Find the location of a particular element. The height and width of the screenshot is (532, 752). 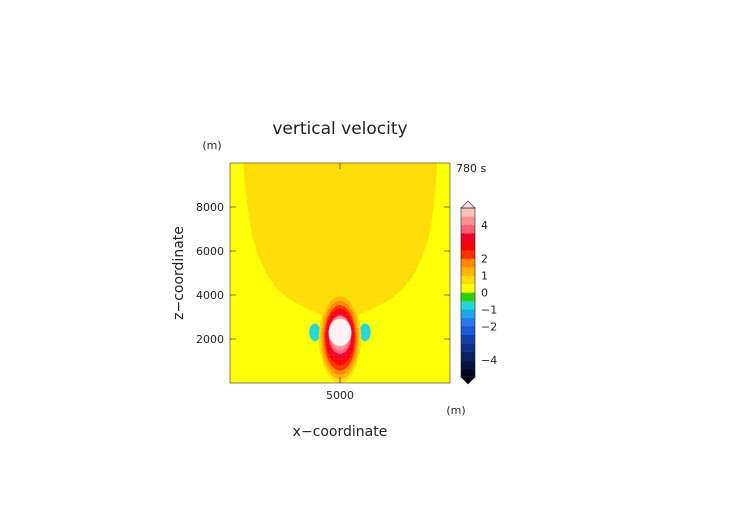

x-axis-ticks: 5000 is located at coordinates (340, 282).